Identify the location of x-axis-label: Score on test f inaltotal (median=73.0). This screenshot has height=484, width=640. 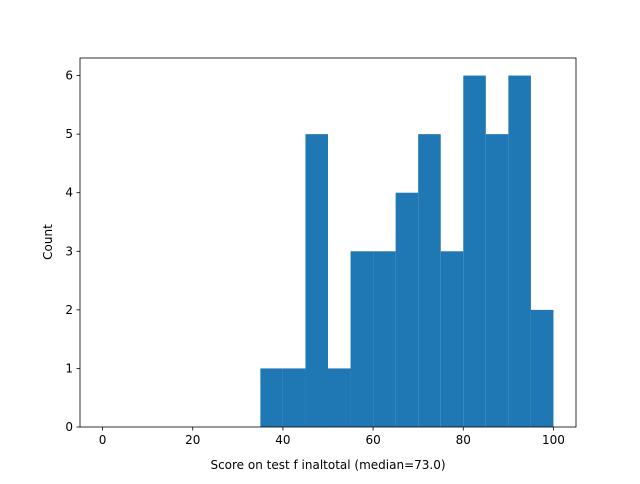
(327, 465).